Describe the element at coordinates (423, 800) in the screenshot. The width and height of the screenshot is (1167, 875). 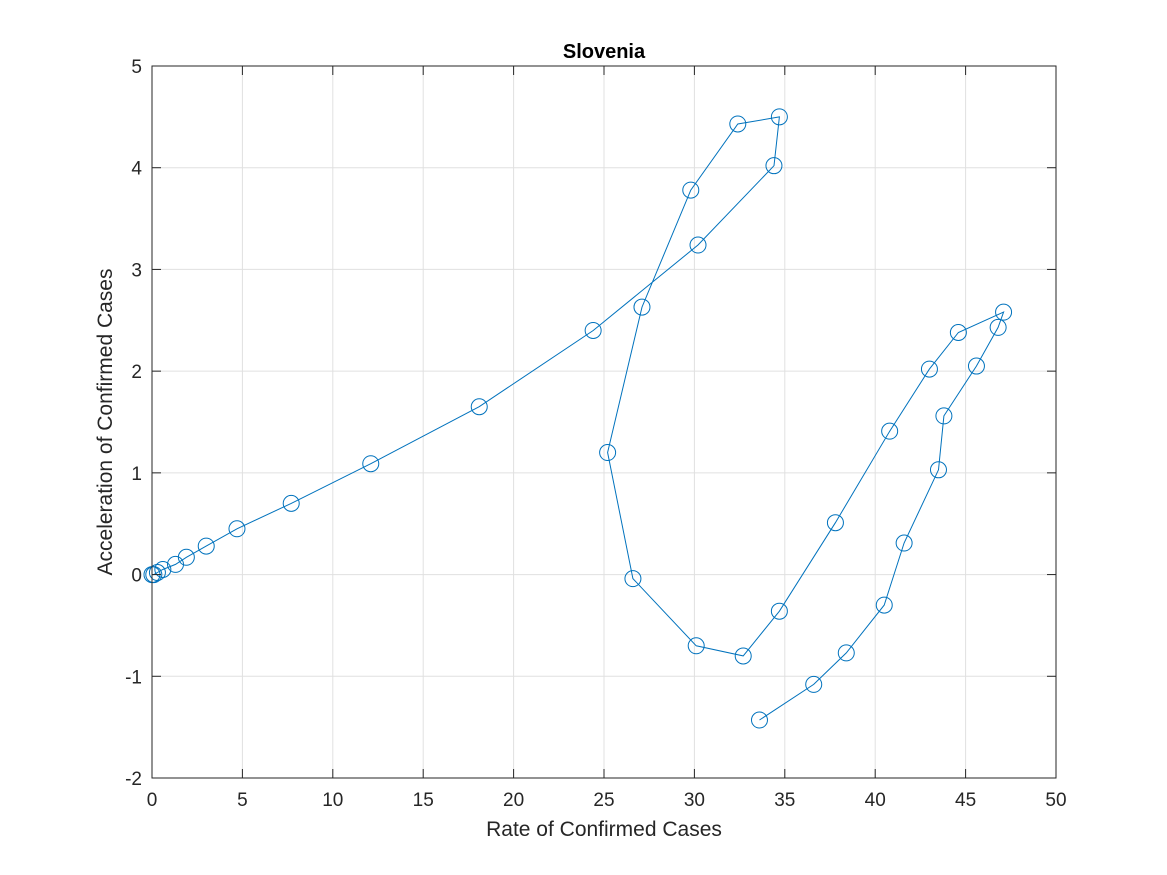
I see `x-tick-label: 15` at that location.